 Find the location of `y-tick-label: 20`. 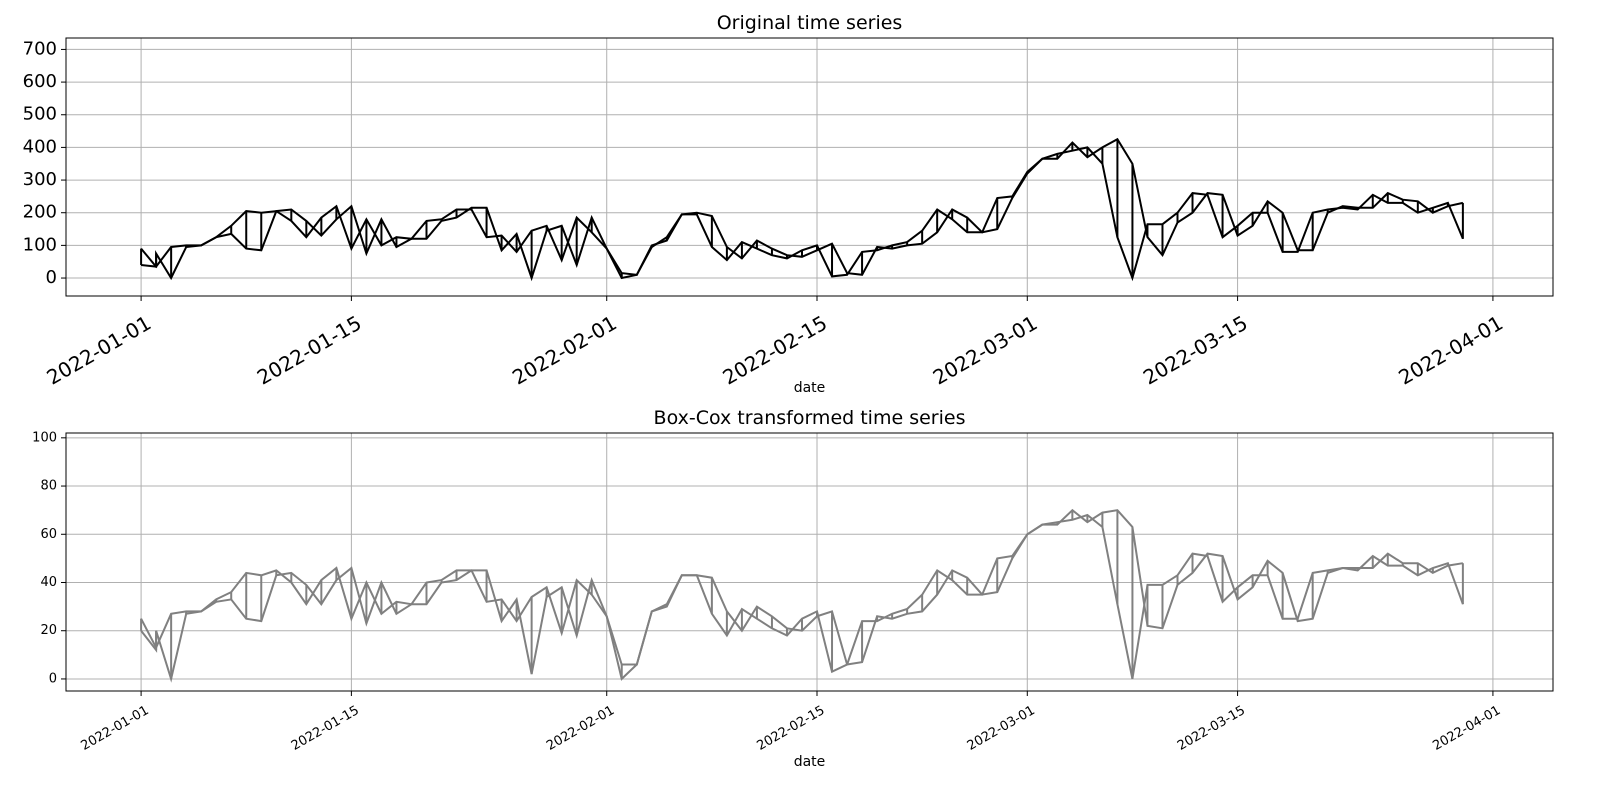

y-tick-label: 20 is located at coordinates (48, 630).